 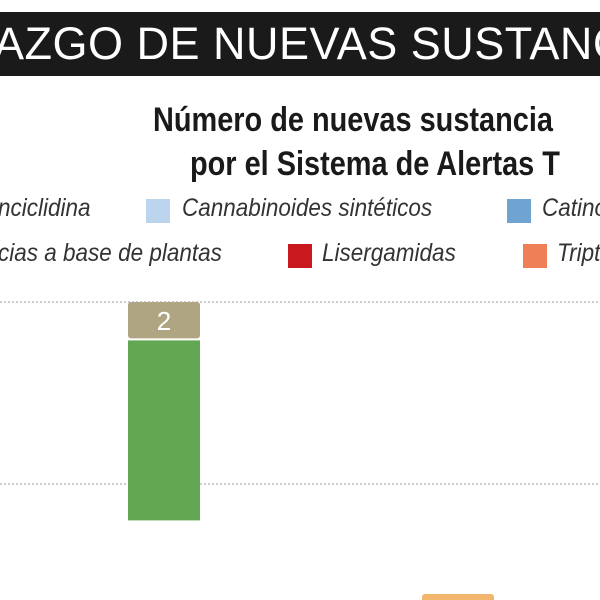 What do you see at coordinates (45, 208) in the screenshot?
I see `legend-label-fenciclidina: nciclidina` at bounding box center [45, 208].